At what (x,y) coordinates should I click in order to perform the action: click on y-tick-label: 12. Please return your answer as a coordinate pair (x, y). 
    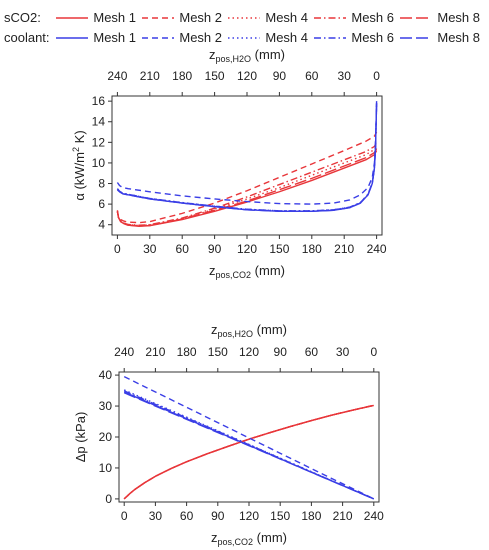
    Looking at the image, I should click on (99, 142).